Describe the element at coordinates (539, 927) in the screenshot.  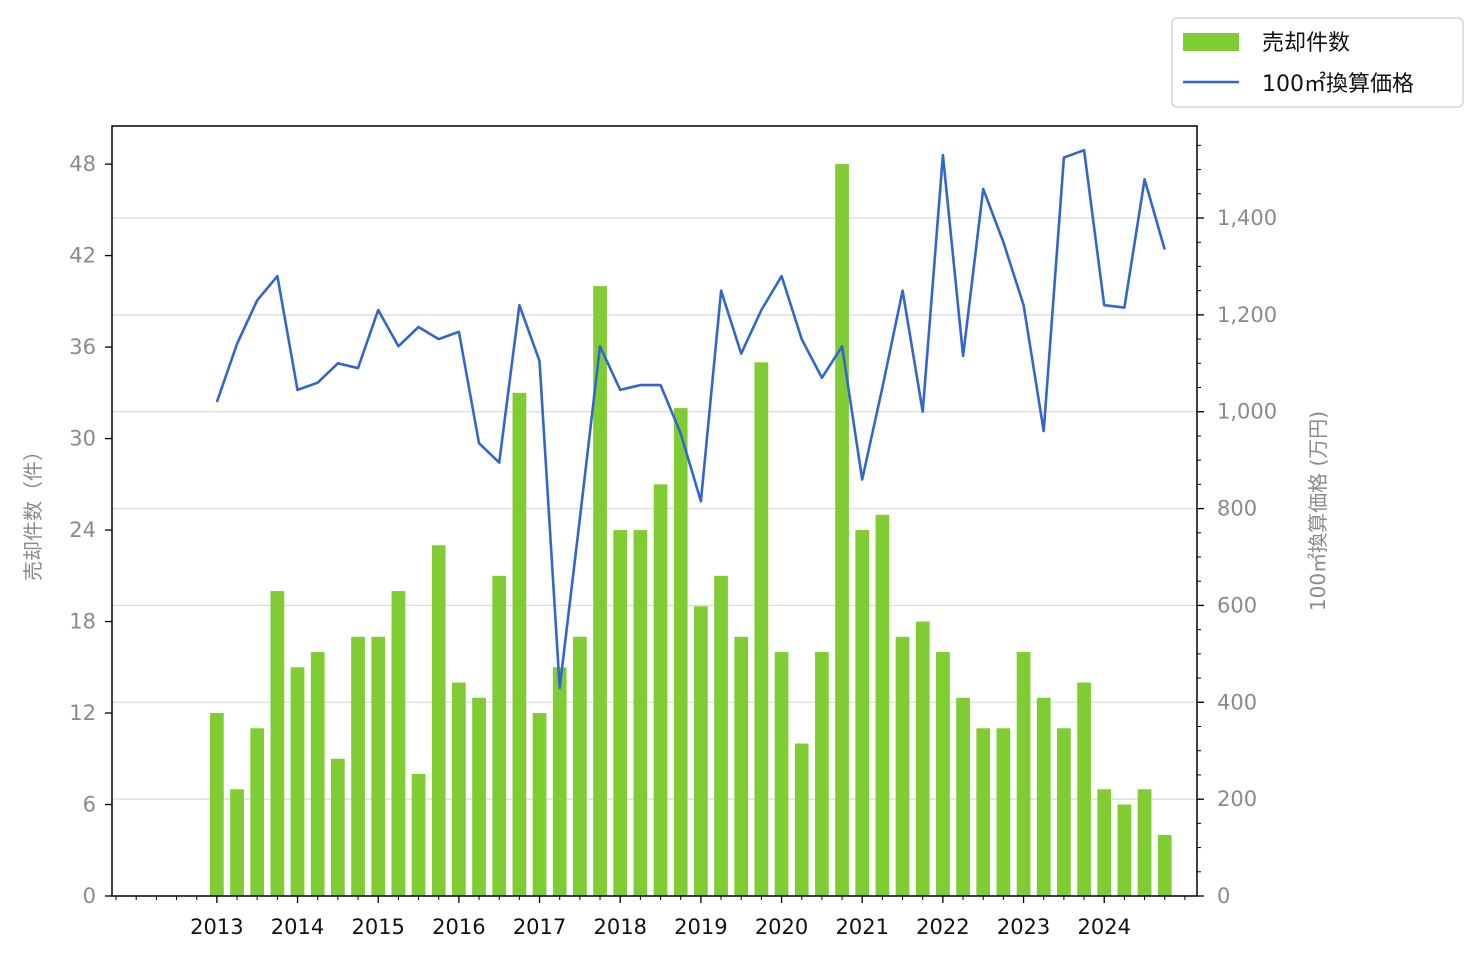
I see `x-tick-label: 2017` at that location.